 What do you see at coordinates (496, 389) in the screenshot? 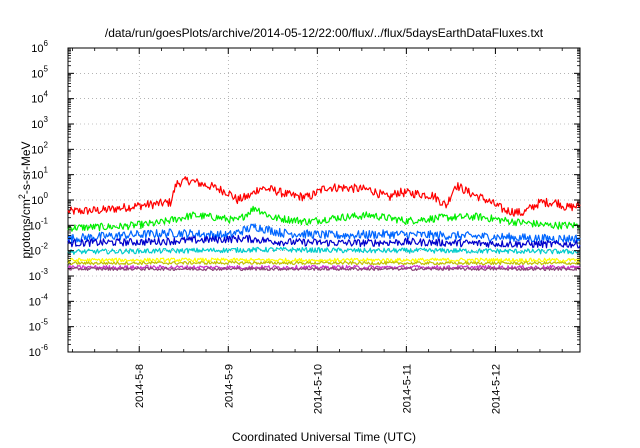
I see `x-tick-label: 2014-5-12` at bounding box center [496, 389].